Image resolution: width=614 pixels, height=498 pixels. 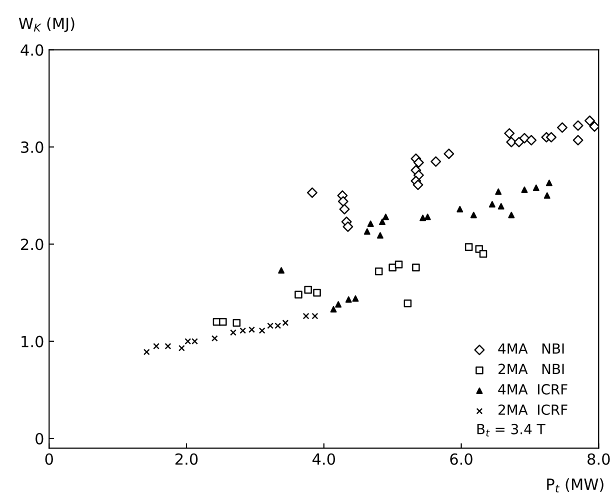 What do you see at coordinates (186, 459) in the screenshot?
I see `x-tick-label: 2.0` at bounding box center [186, 459].